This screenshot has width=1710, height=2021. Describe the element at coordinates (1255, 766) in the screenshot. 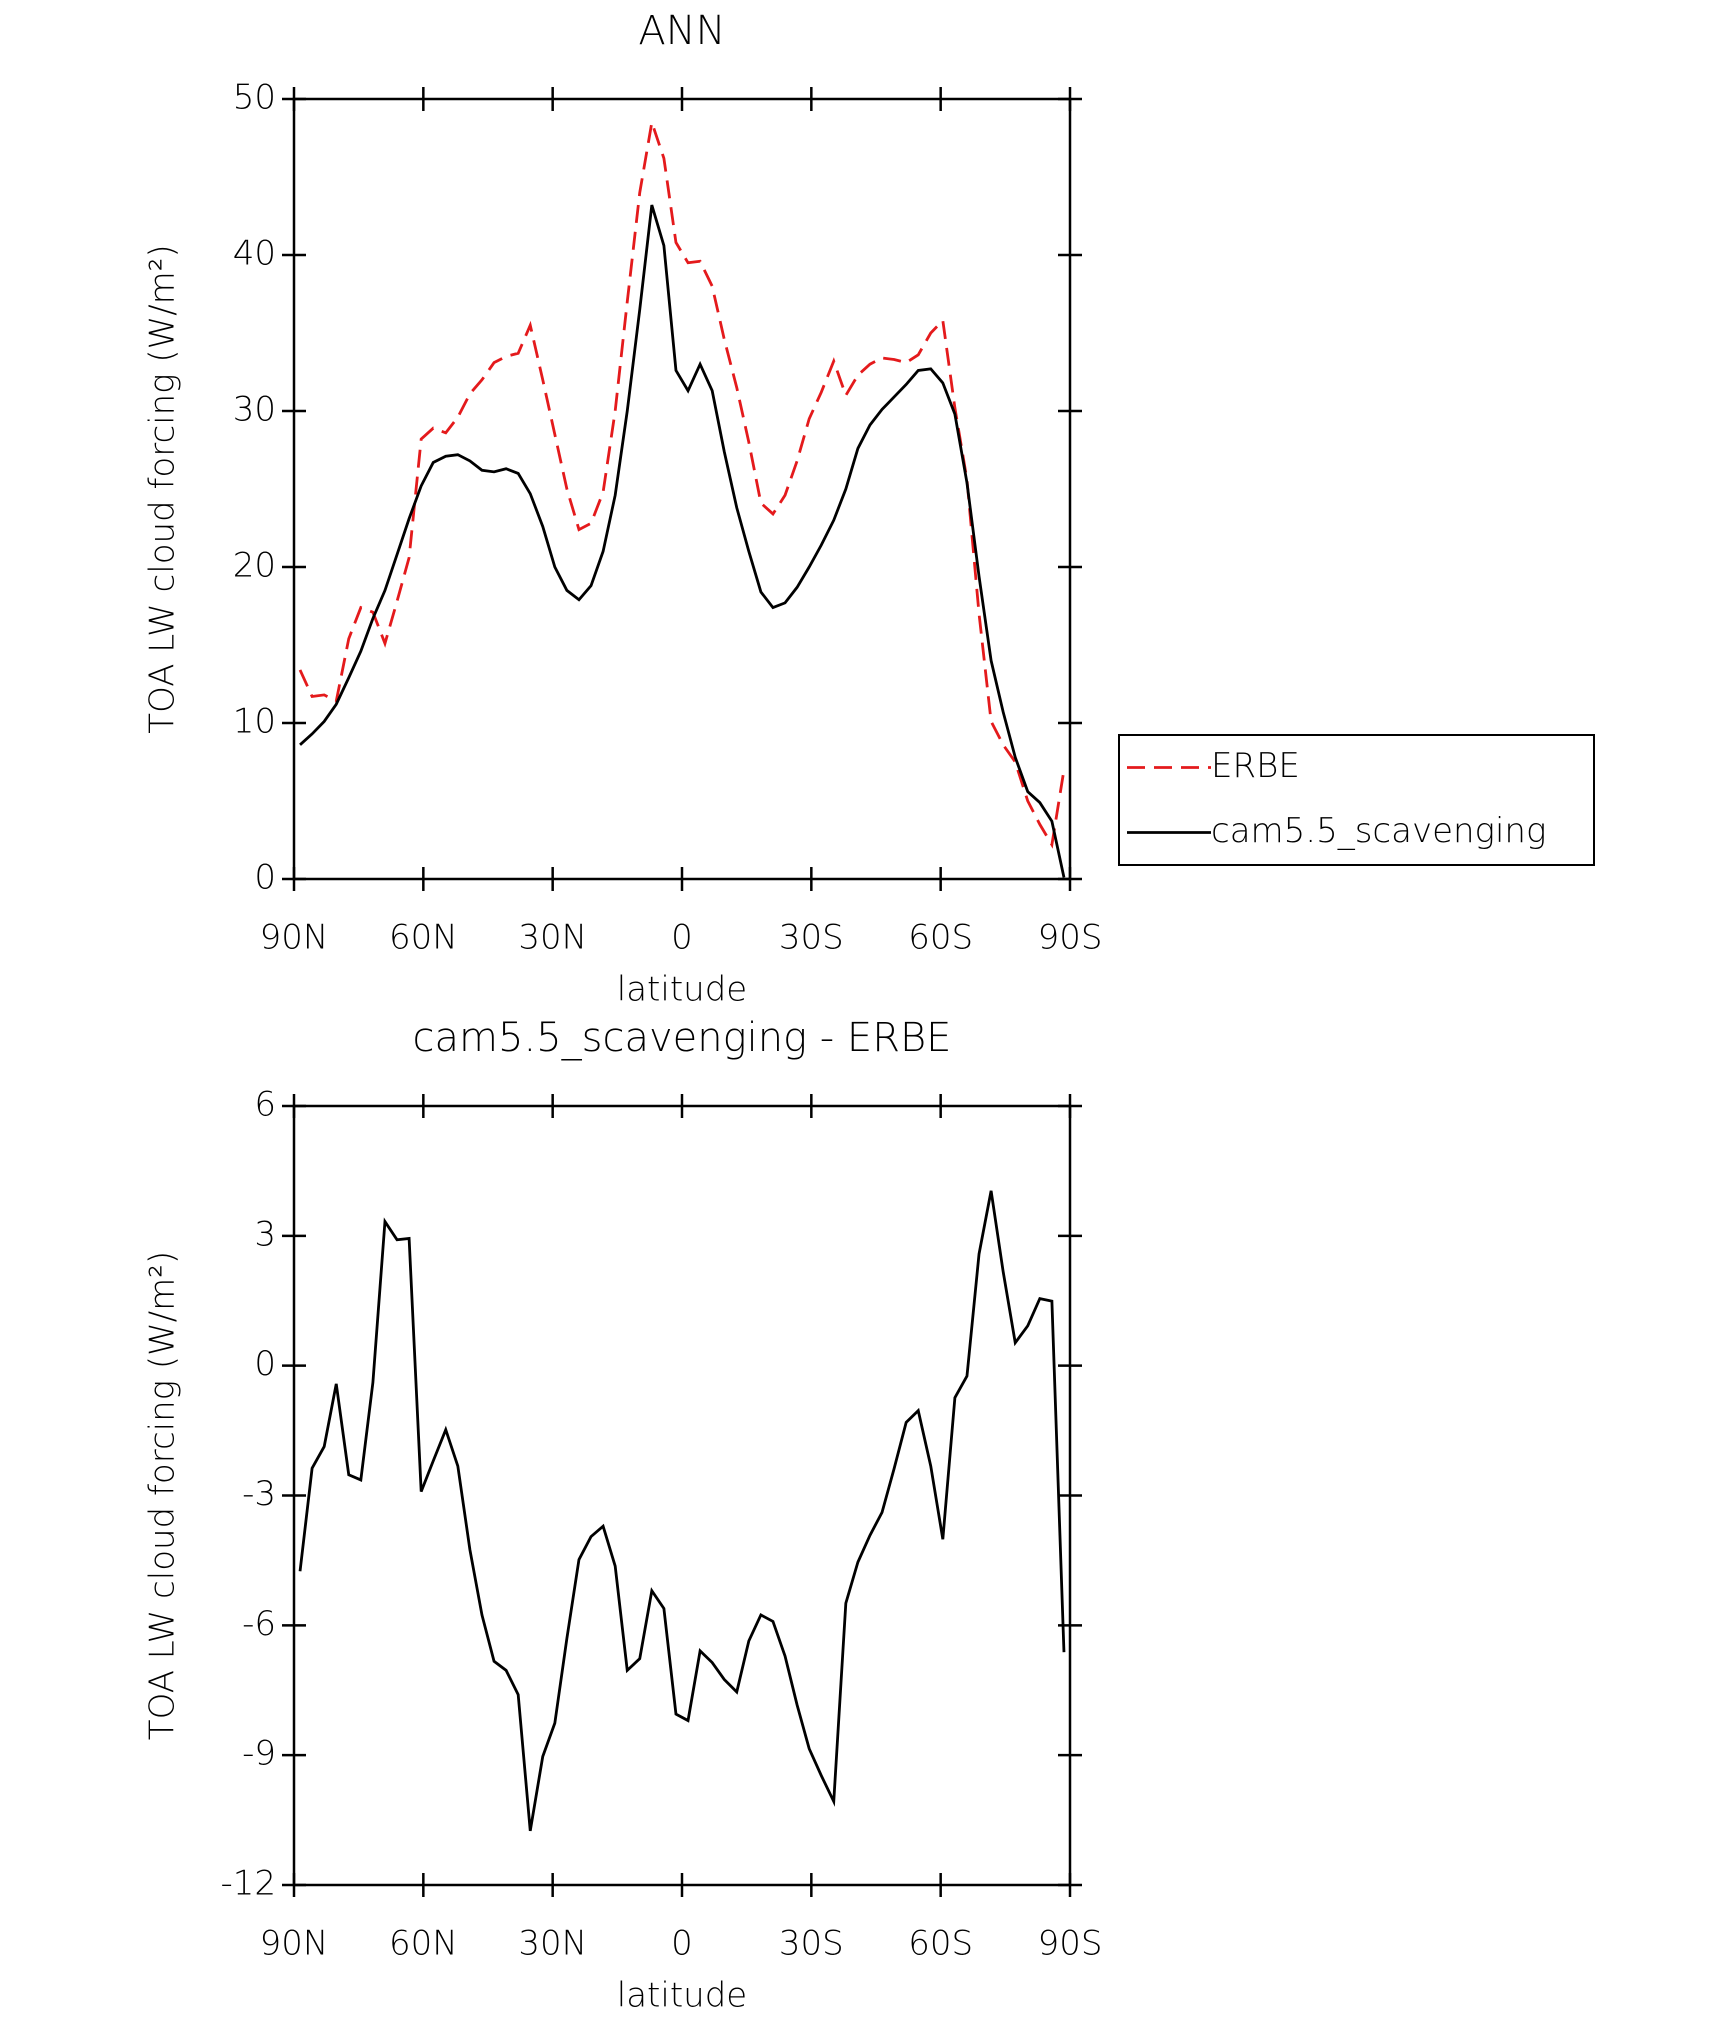

I see `legend-label: ERBE` at that location.